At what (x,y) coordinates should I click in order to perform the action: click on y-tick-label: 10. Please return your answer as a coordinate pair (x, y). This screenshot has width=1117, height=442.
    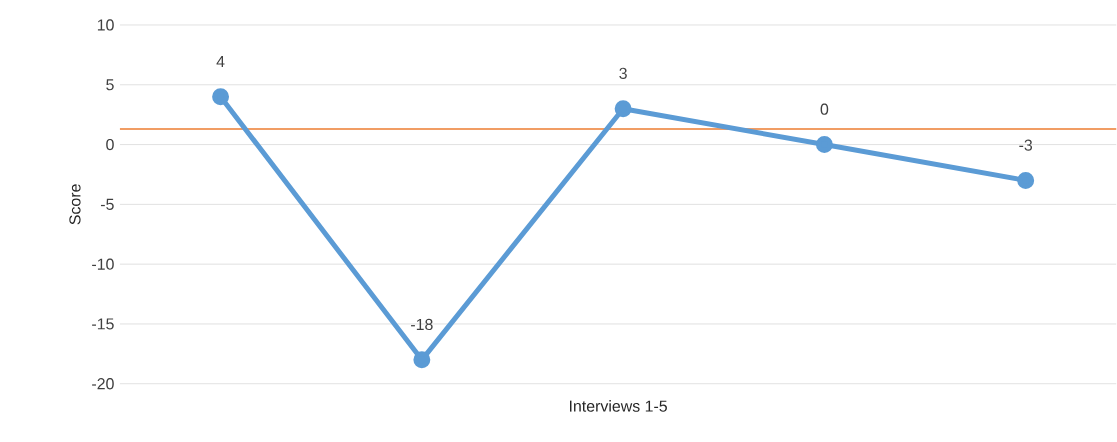
    Looking at the image, I should click on (105, 25).